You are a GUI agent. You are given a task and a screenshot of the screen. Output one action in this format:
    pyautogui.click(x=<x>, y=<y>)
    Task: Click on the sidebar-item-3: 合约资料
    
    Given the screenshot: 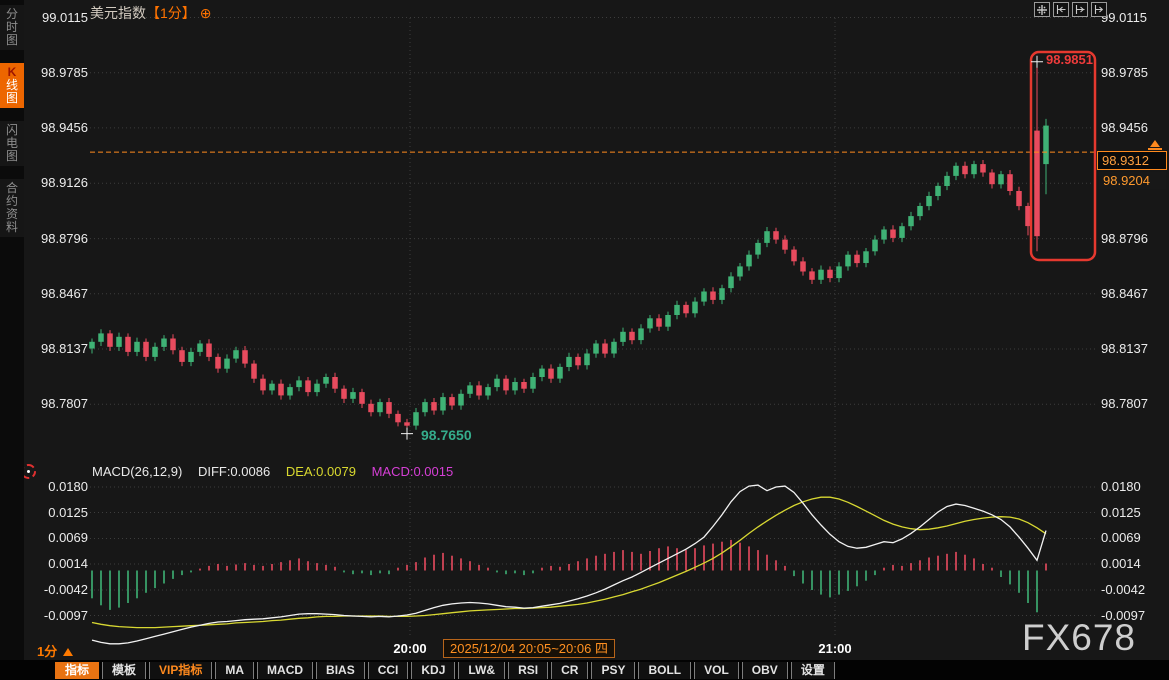 What is the action you would take?
    pyautogui.click(x=12, y=208)
    